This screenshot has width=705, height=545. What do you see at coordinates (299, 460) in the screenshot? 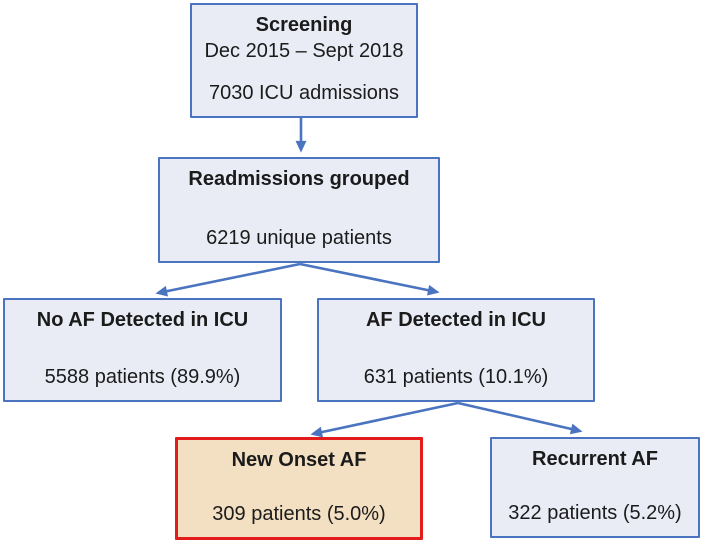
I see `node-title: New Onset AF` at bounding box center [299, 460].